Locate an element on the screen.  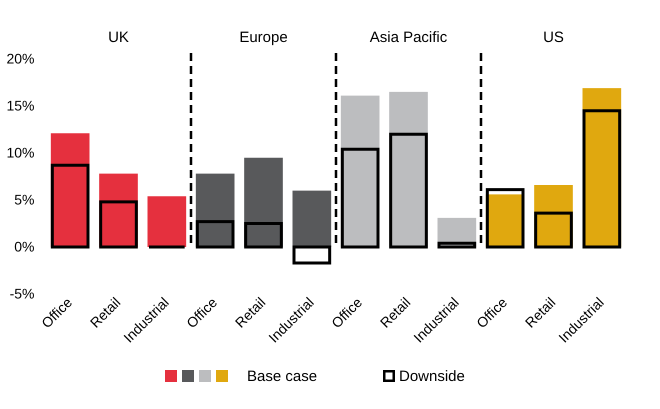
y-tick-label: 0% is located at coordinates (24, 246).